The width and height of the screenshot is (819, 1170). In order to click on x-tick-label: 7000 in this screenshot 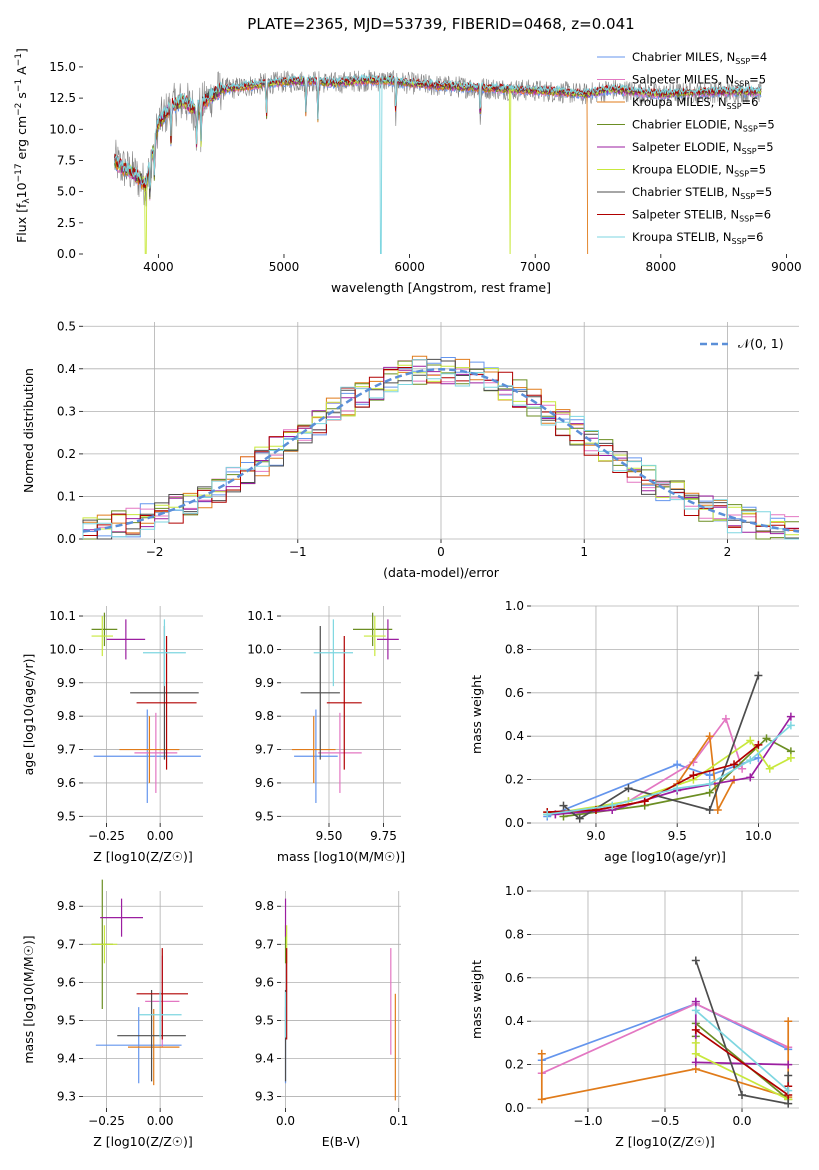, I will do `click(535, 267)`.